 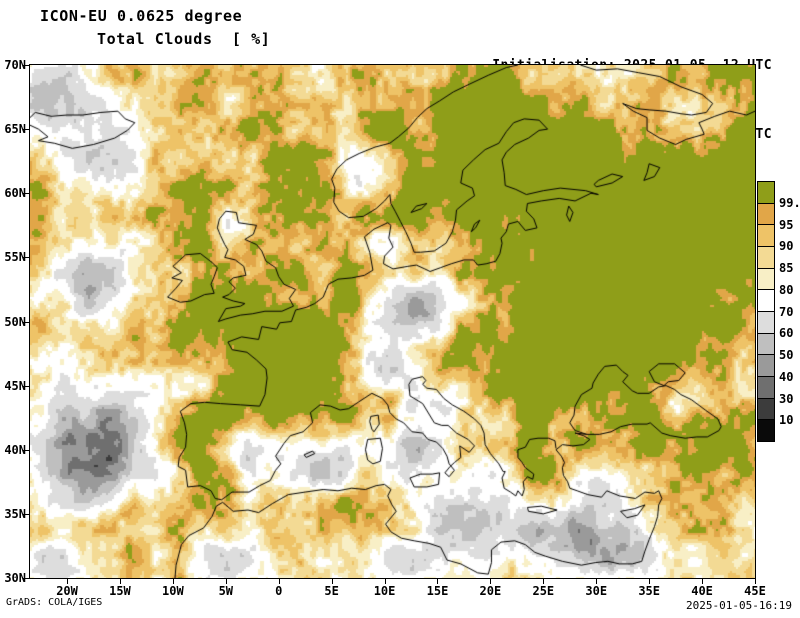 I want to click on grads-credit: GrADS: COLA/IGES, so click(x=54, y=602).